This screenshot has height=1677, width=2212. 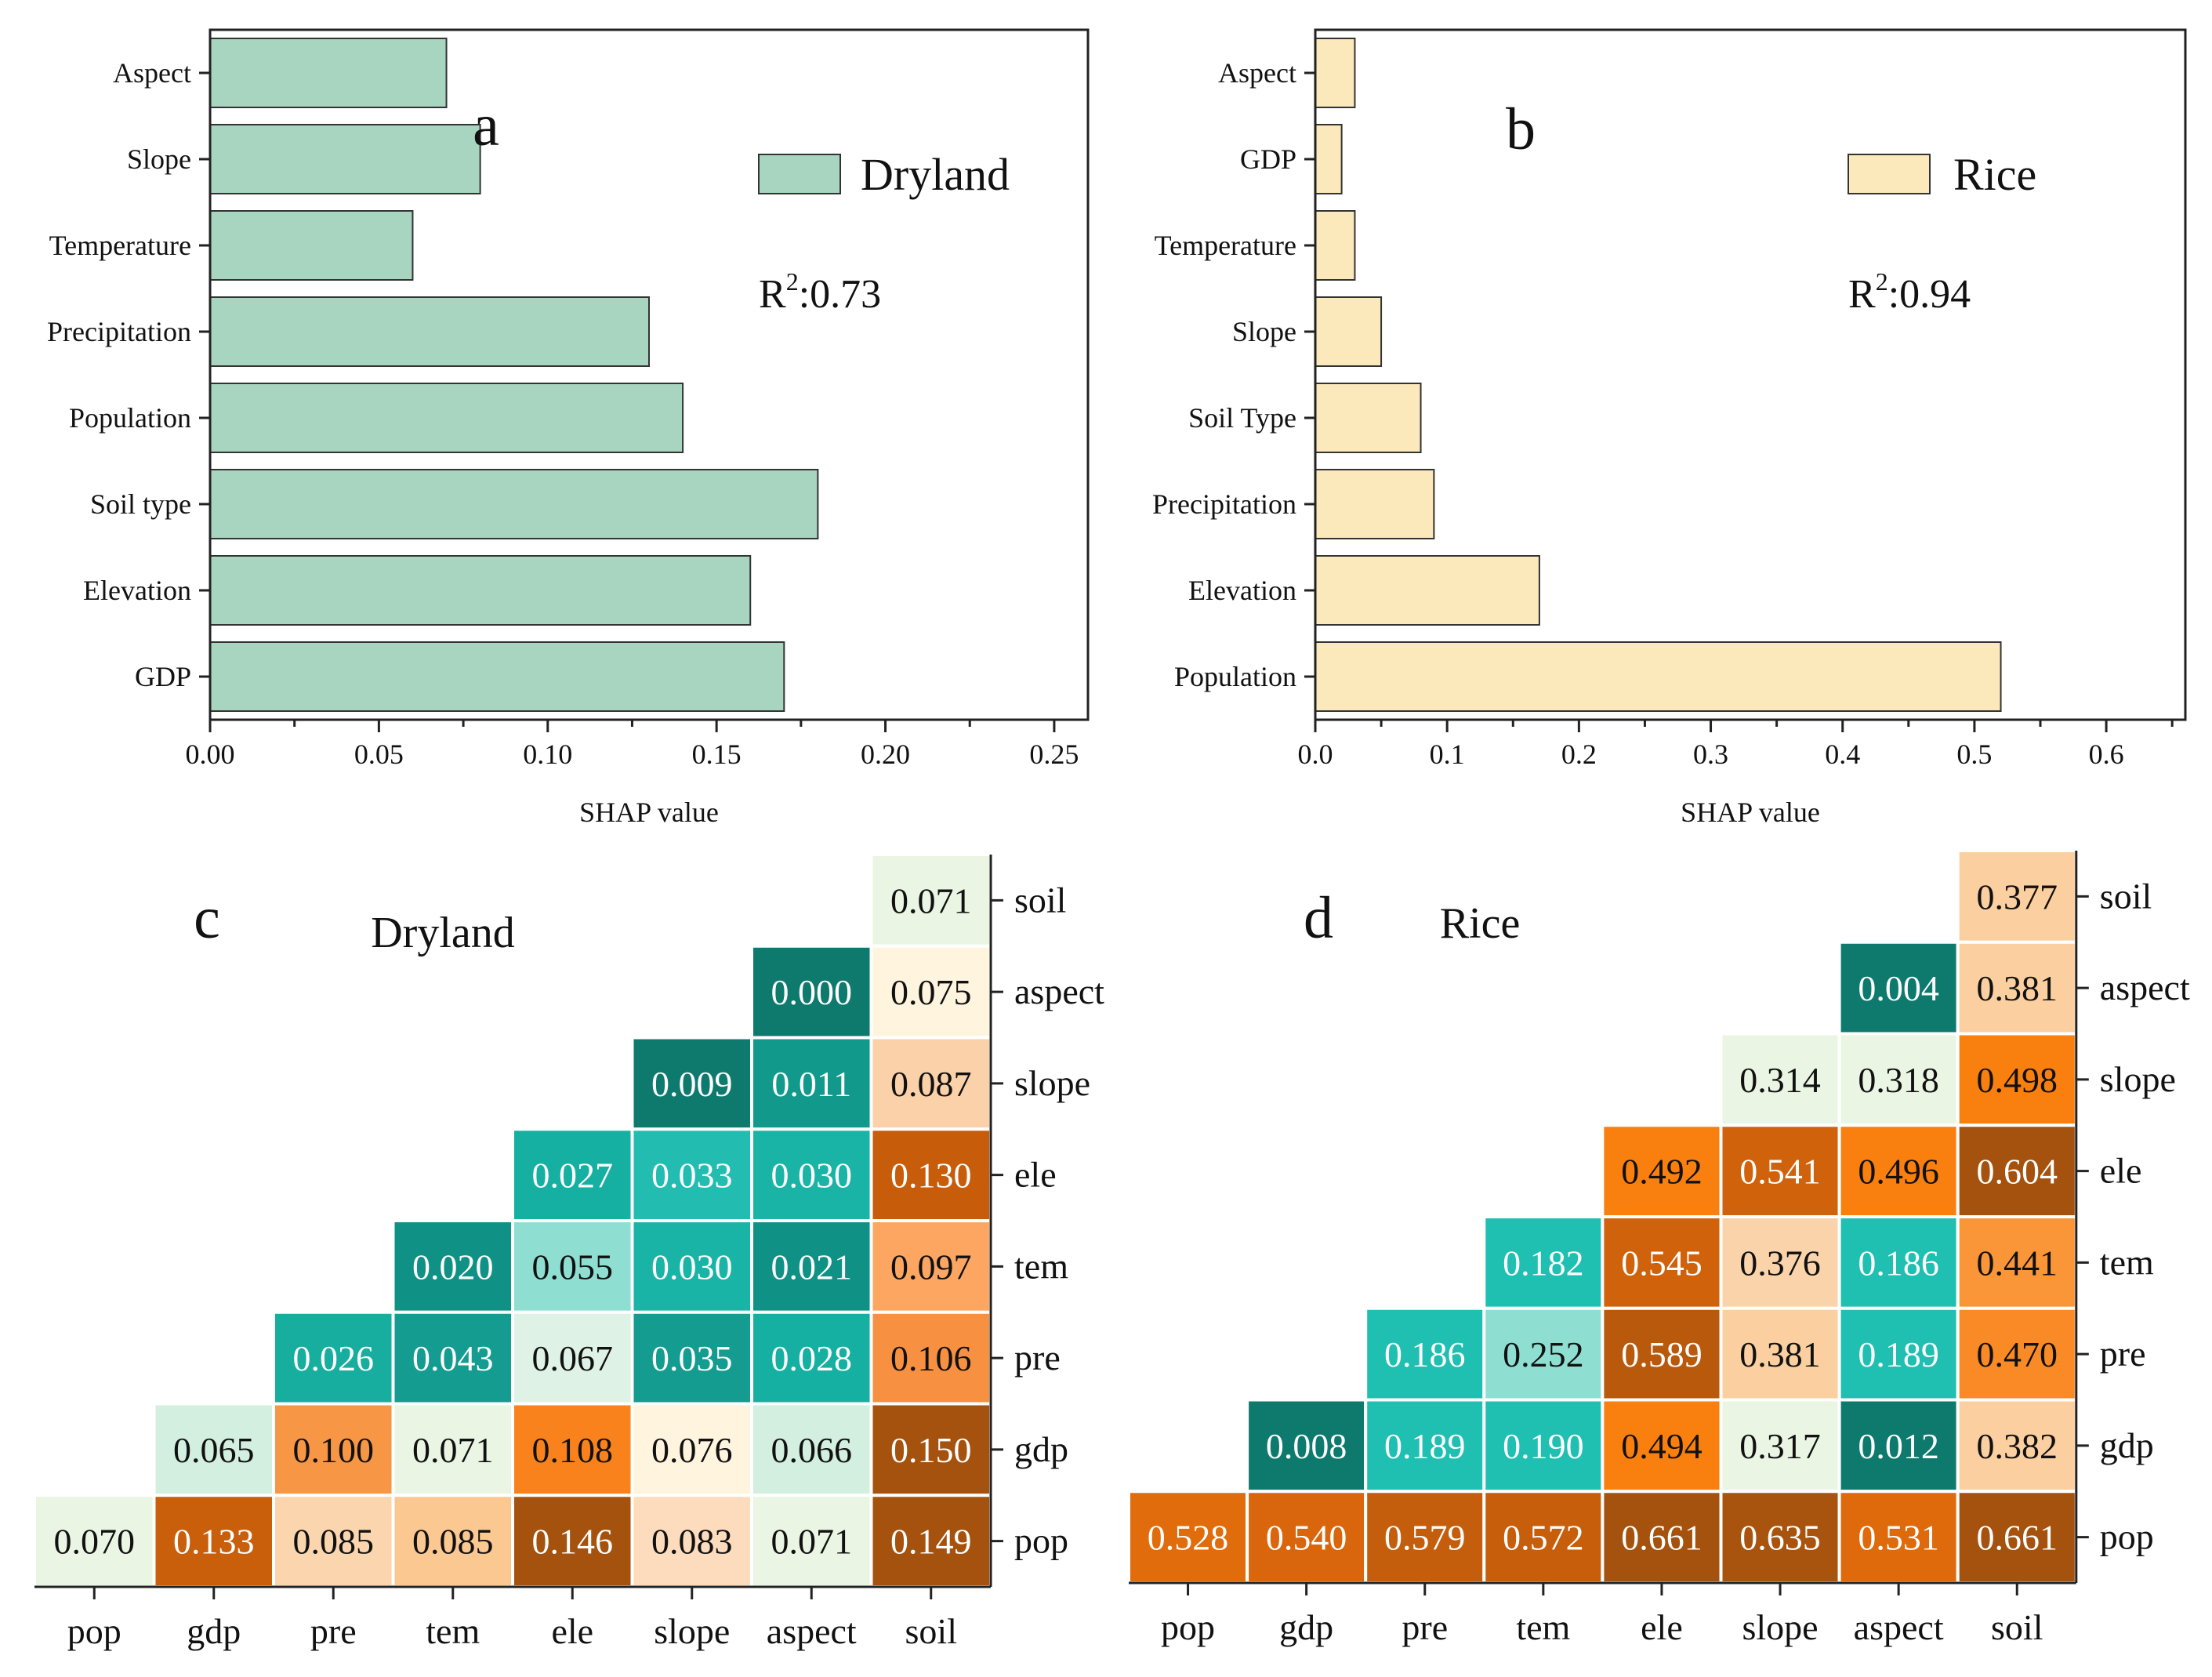 I want to click on heatmap-cell-ele-soil, so click(x=930, y=1174).